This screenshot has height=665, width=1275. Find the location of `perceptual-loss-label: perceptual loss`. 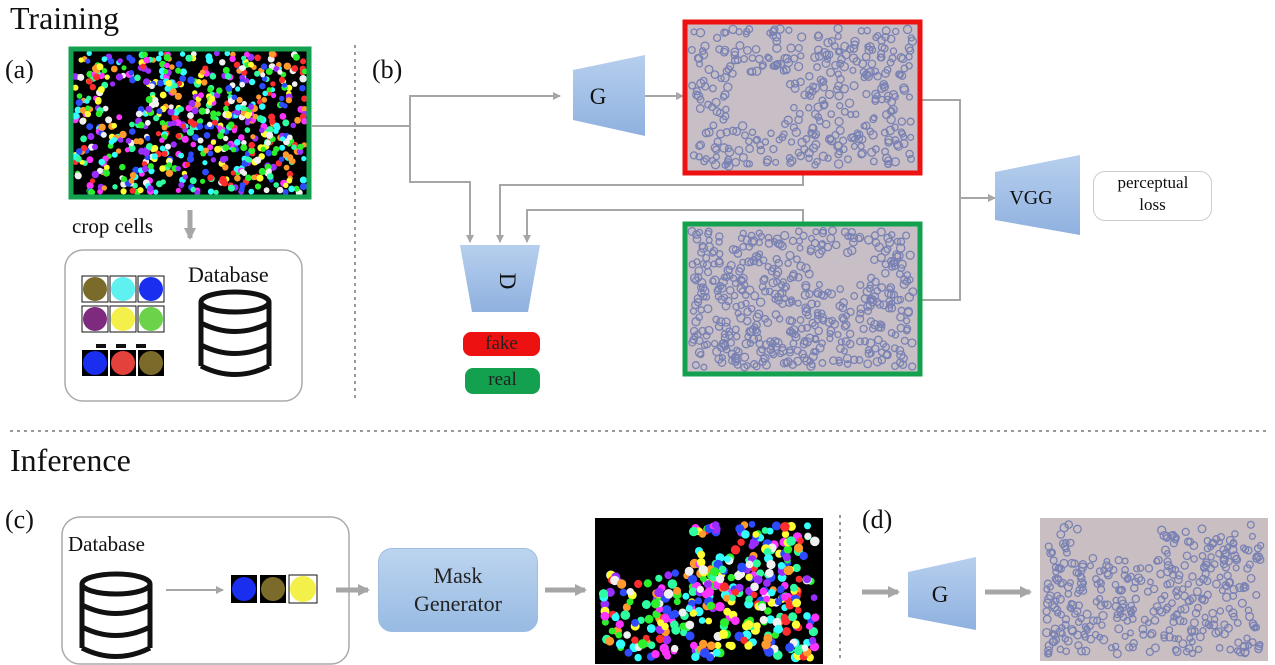

perceptual-loss-label: perceptual loss is located at coordinates (1153, 193).